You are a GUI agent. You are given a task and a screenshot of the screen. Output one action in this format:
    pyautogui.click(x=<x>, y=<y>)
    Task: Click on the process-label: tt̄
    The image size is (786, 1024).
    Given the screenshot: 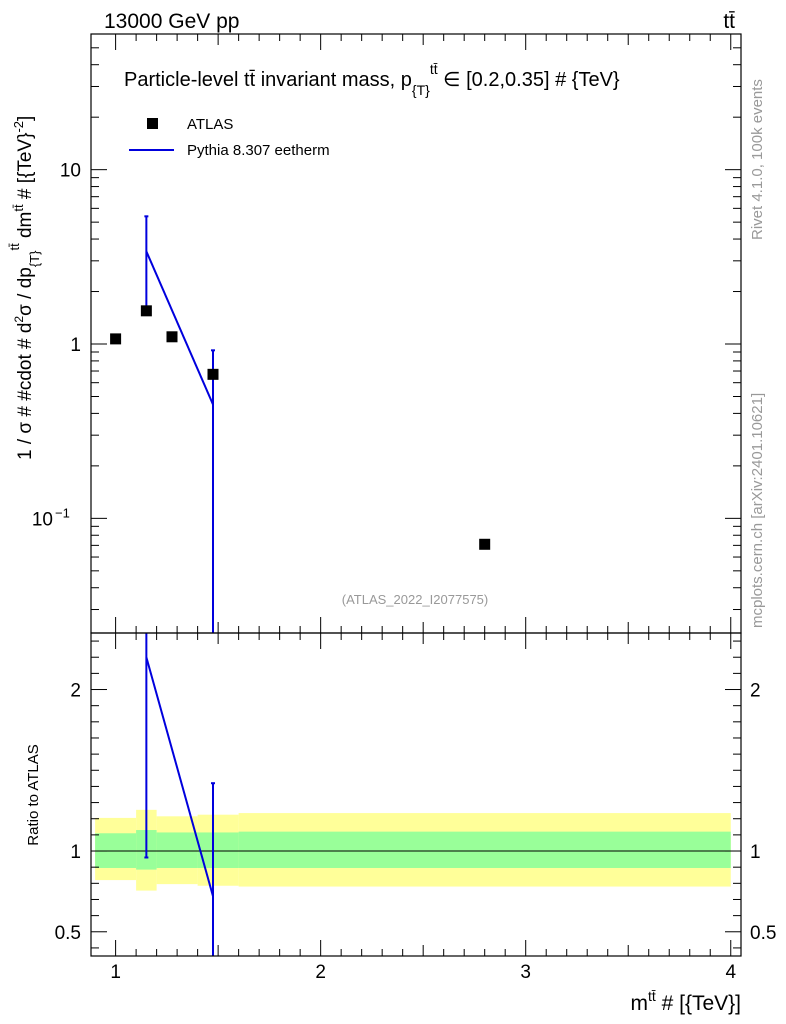 What is the action you would take?
    pyautogui.click(x=729, y=21)
    